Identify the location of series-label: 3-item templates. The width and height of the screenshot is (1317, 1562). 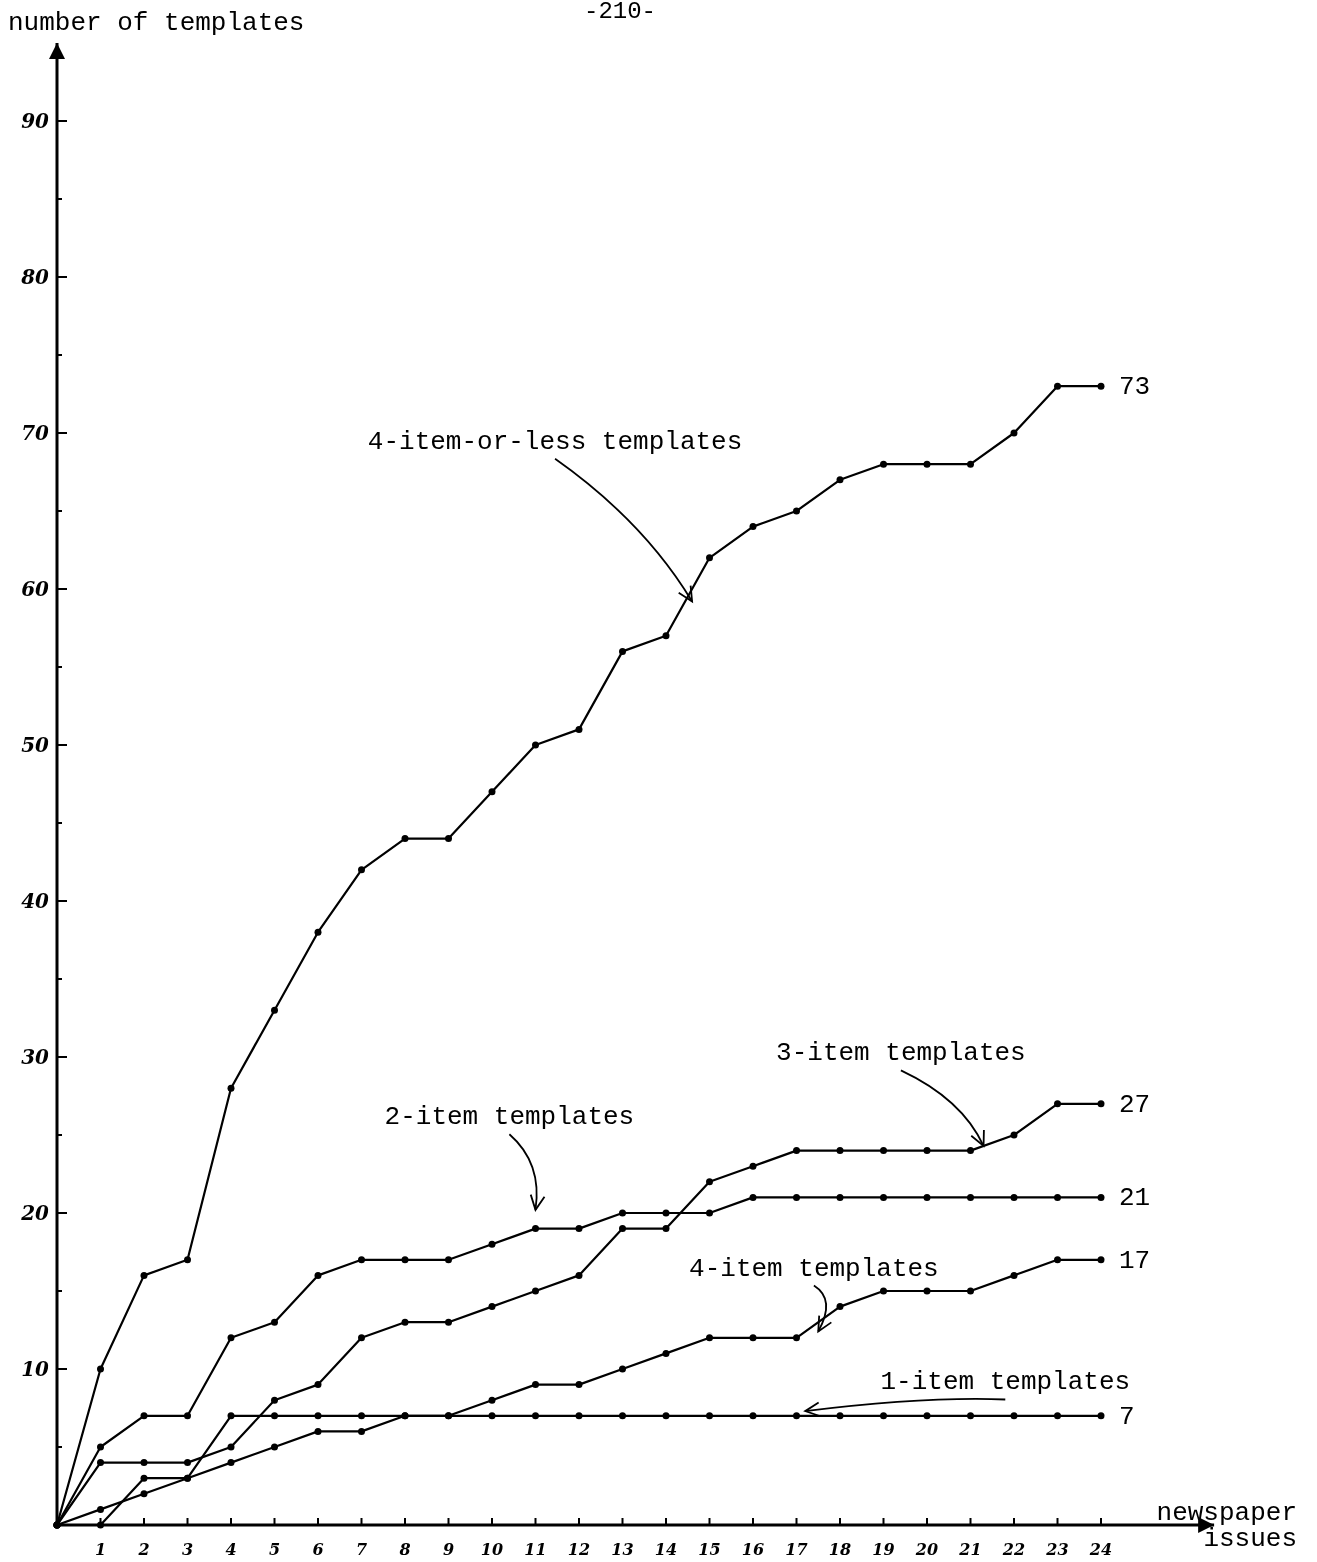
(901, 1053).